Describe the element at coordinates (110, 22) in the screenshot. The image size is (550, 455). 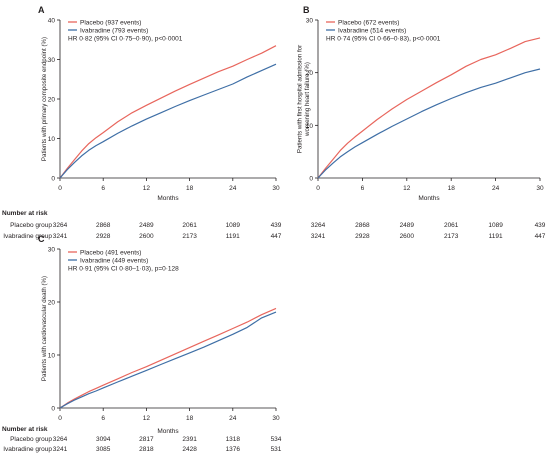
I see `legend-label-placebo: Placebo (937 events)` at that location.